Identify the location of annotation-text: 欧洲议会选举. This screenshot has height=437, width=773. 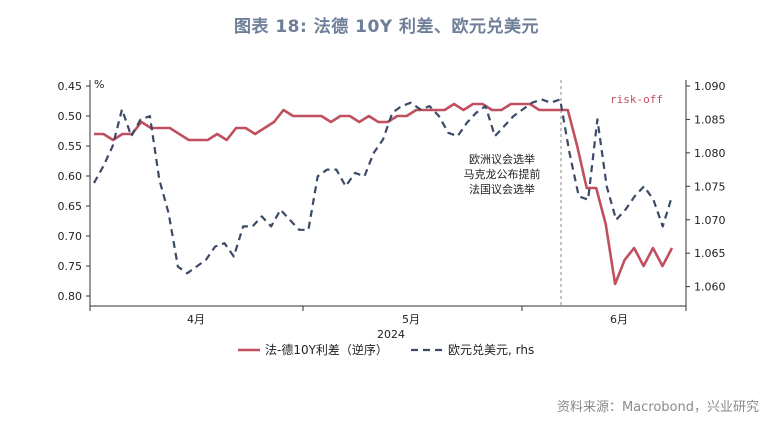
(502, 159).